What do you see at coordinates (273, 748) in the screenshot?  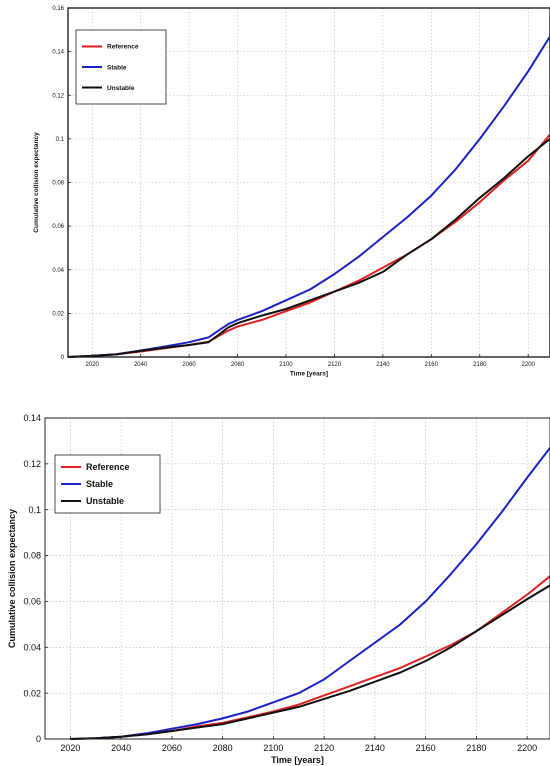 I see `bottom-x-tick-label: 2100` at bounding box center [273, 748].